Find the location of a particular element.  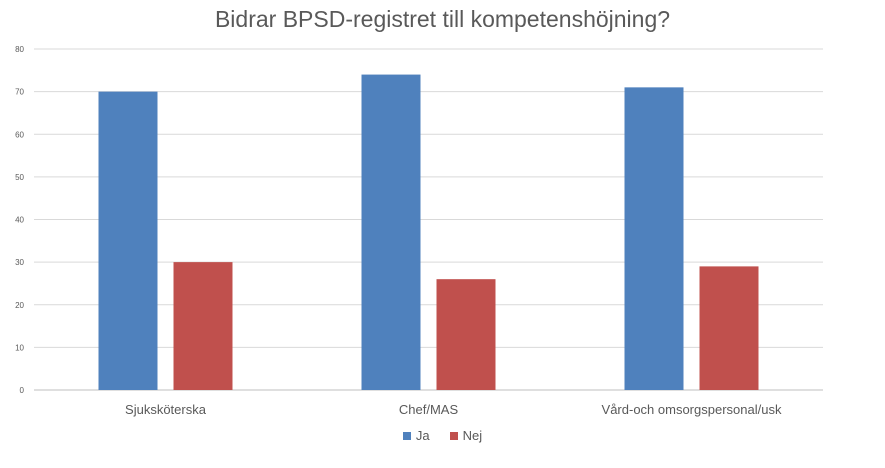

x-tick-label: Chef/MAS is located at coordinates (429, 409).